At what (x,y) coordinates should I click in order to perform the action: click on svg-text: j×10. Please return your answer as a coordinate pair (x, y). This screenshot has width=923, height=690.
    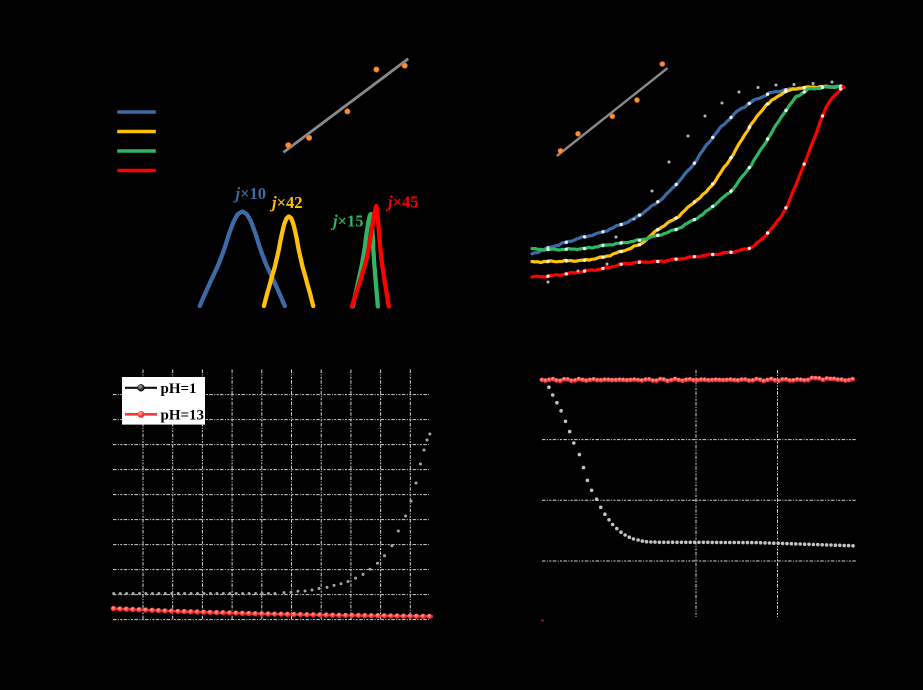
    Looking at the image, I should click on (250, 193).